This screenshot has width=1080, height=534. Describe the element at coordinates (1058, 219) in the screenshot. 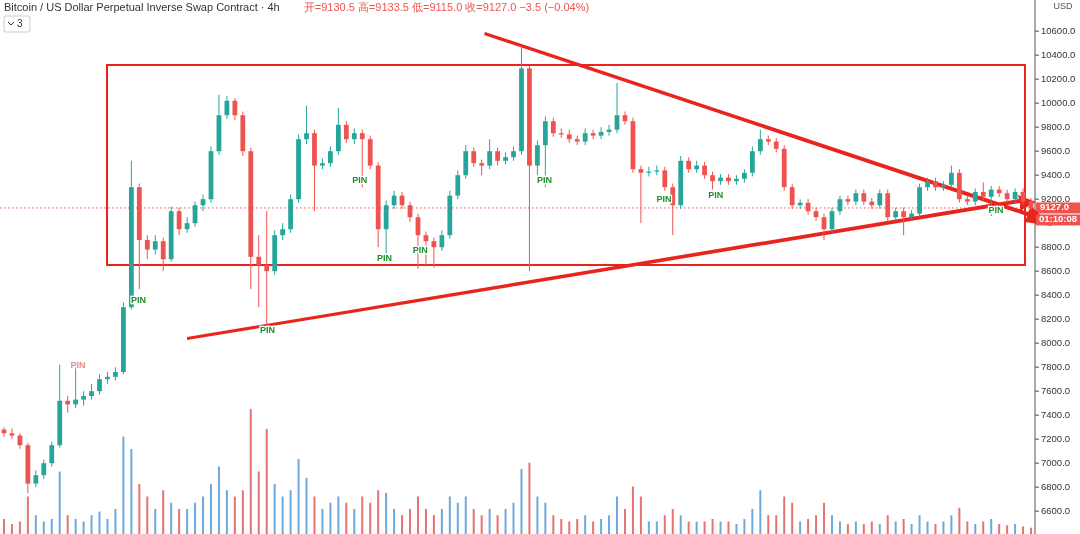

I see `text: 01:10:08` at that location.